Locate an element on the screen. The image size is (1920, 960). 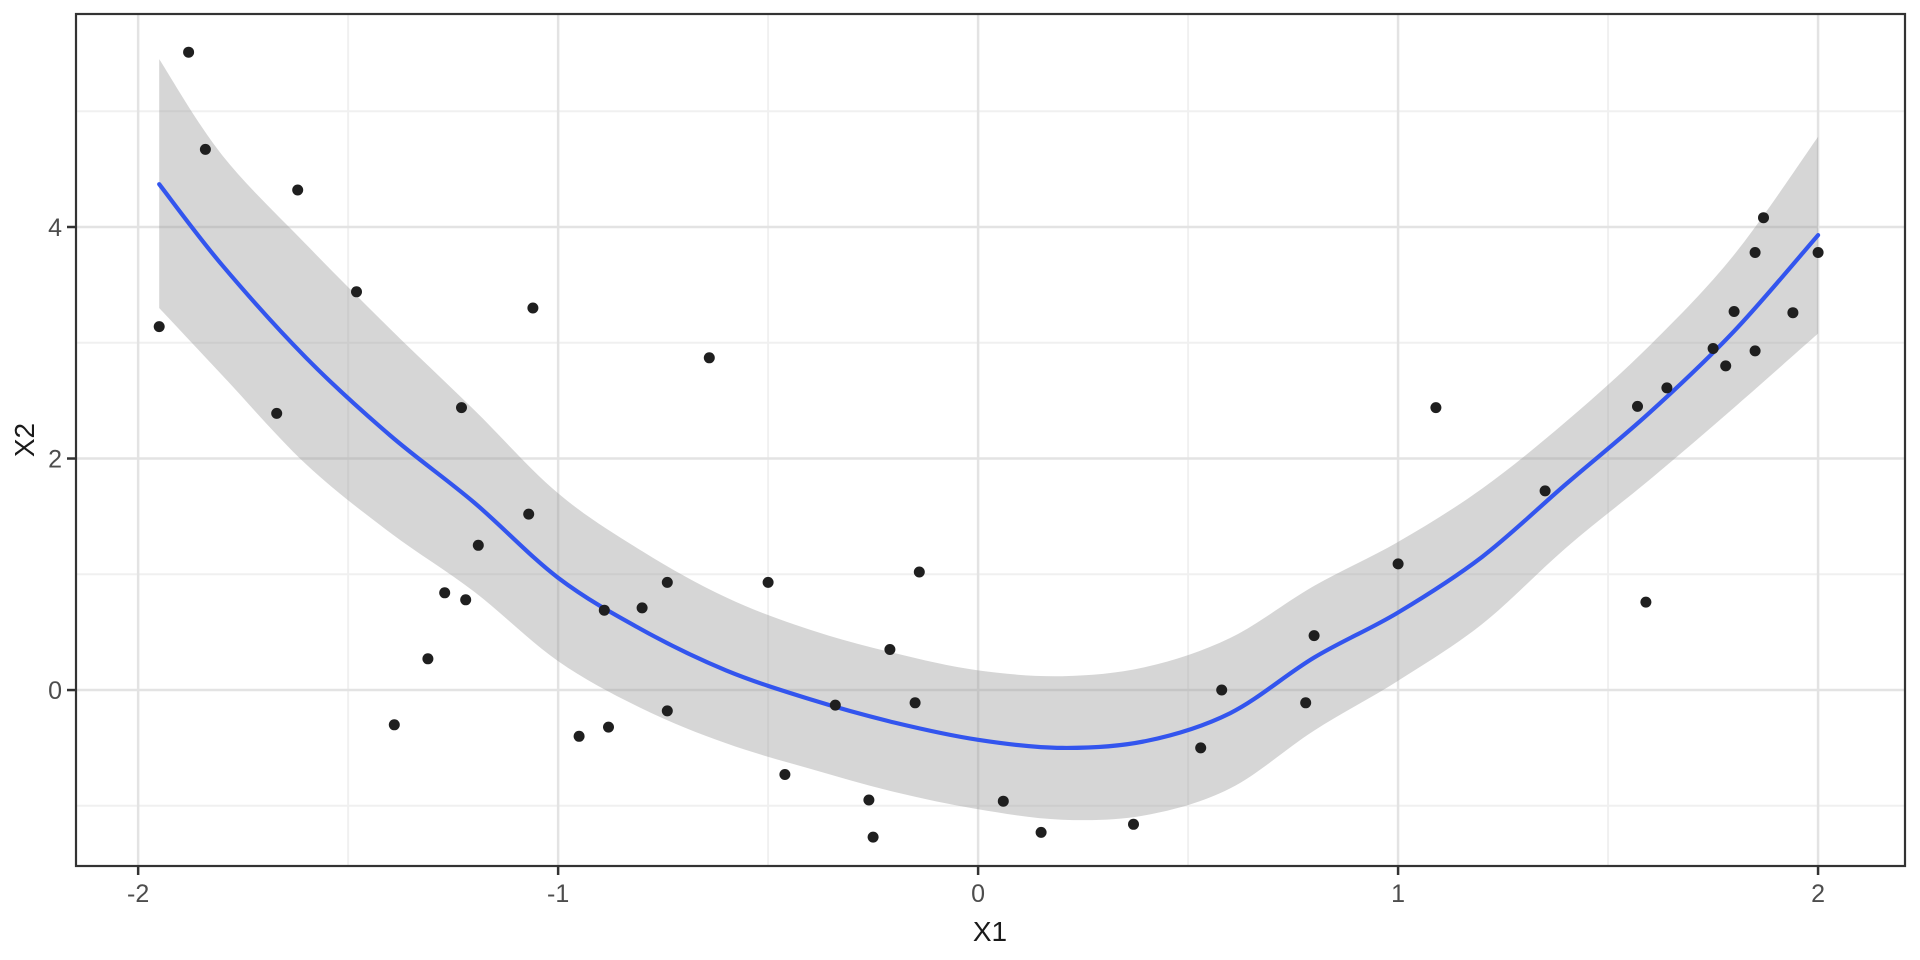
x-tick-label: 1 is located at coordinates (1398, 894).